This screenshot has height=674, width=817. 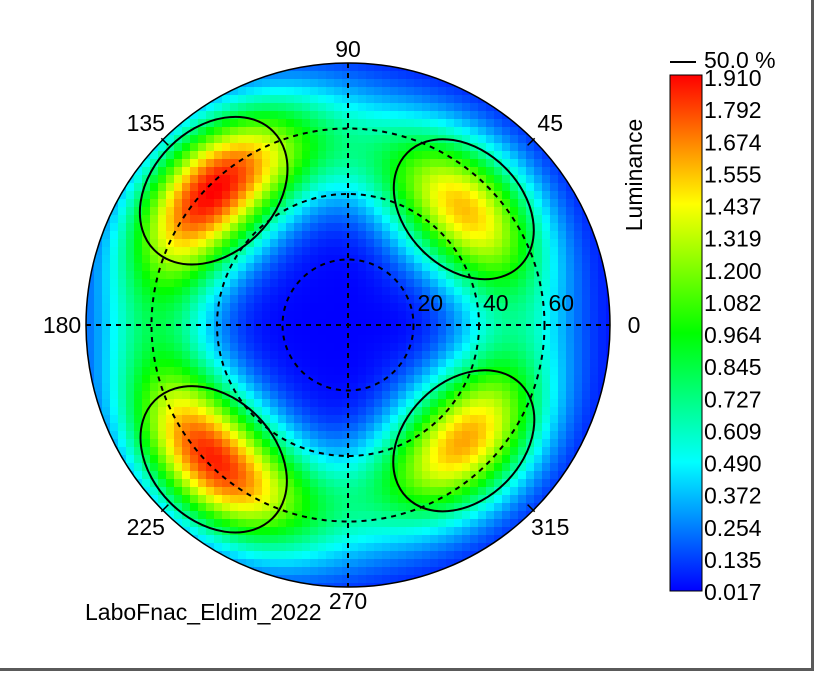 I want to click on colorbar-tick-label: 1.319, so click(x=733, y=239).